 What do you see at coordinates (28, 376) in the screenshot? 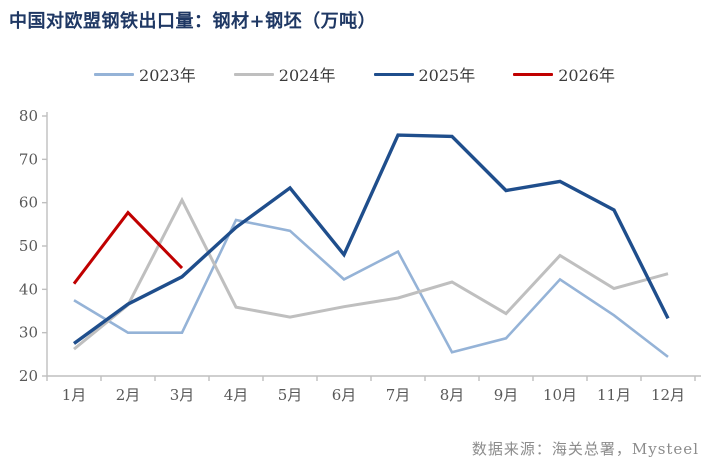
I see `y-tick-label: 20` at bounding box center [28, 376].